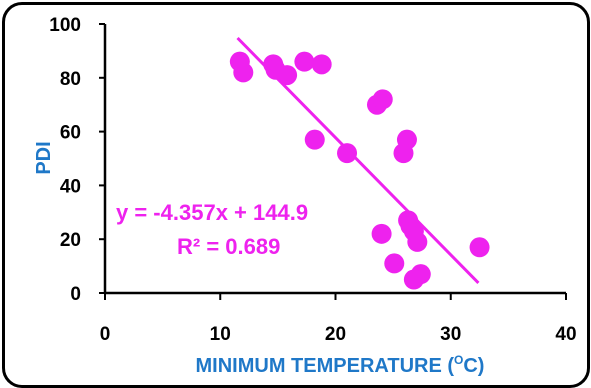 The height and width of the screenshot is (388, 591). Describe the element at coordinates (473, 366) in the screenshot. I see `x-axis-title-suffix: C)` at that location.